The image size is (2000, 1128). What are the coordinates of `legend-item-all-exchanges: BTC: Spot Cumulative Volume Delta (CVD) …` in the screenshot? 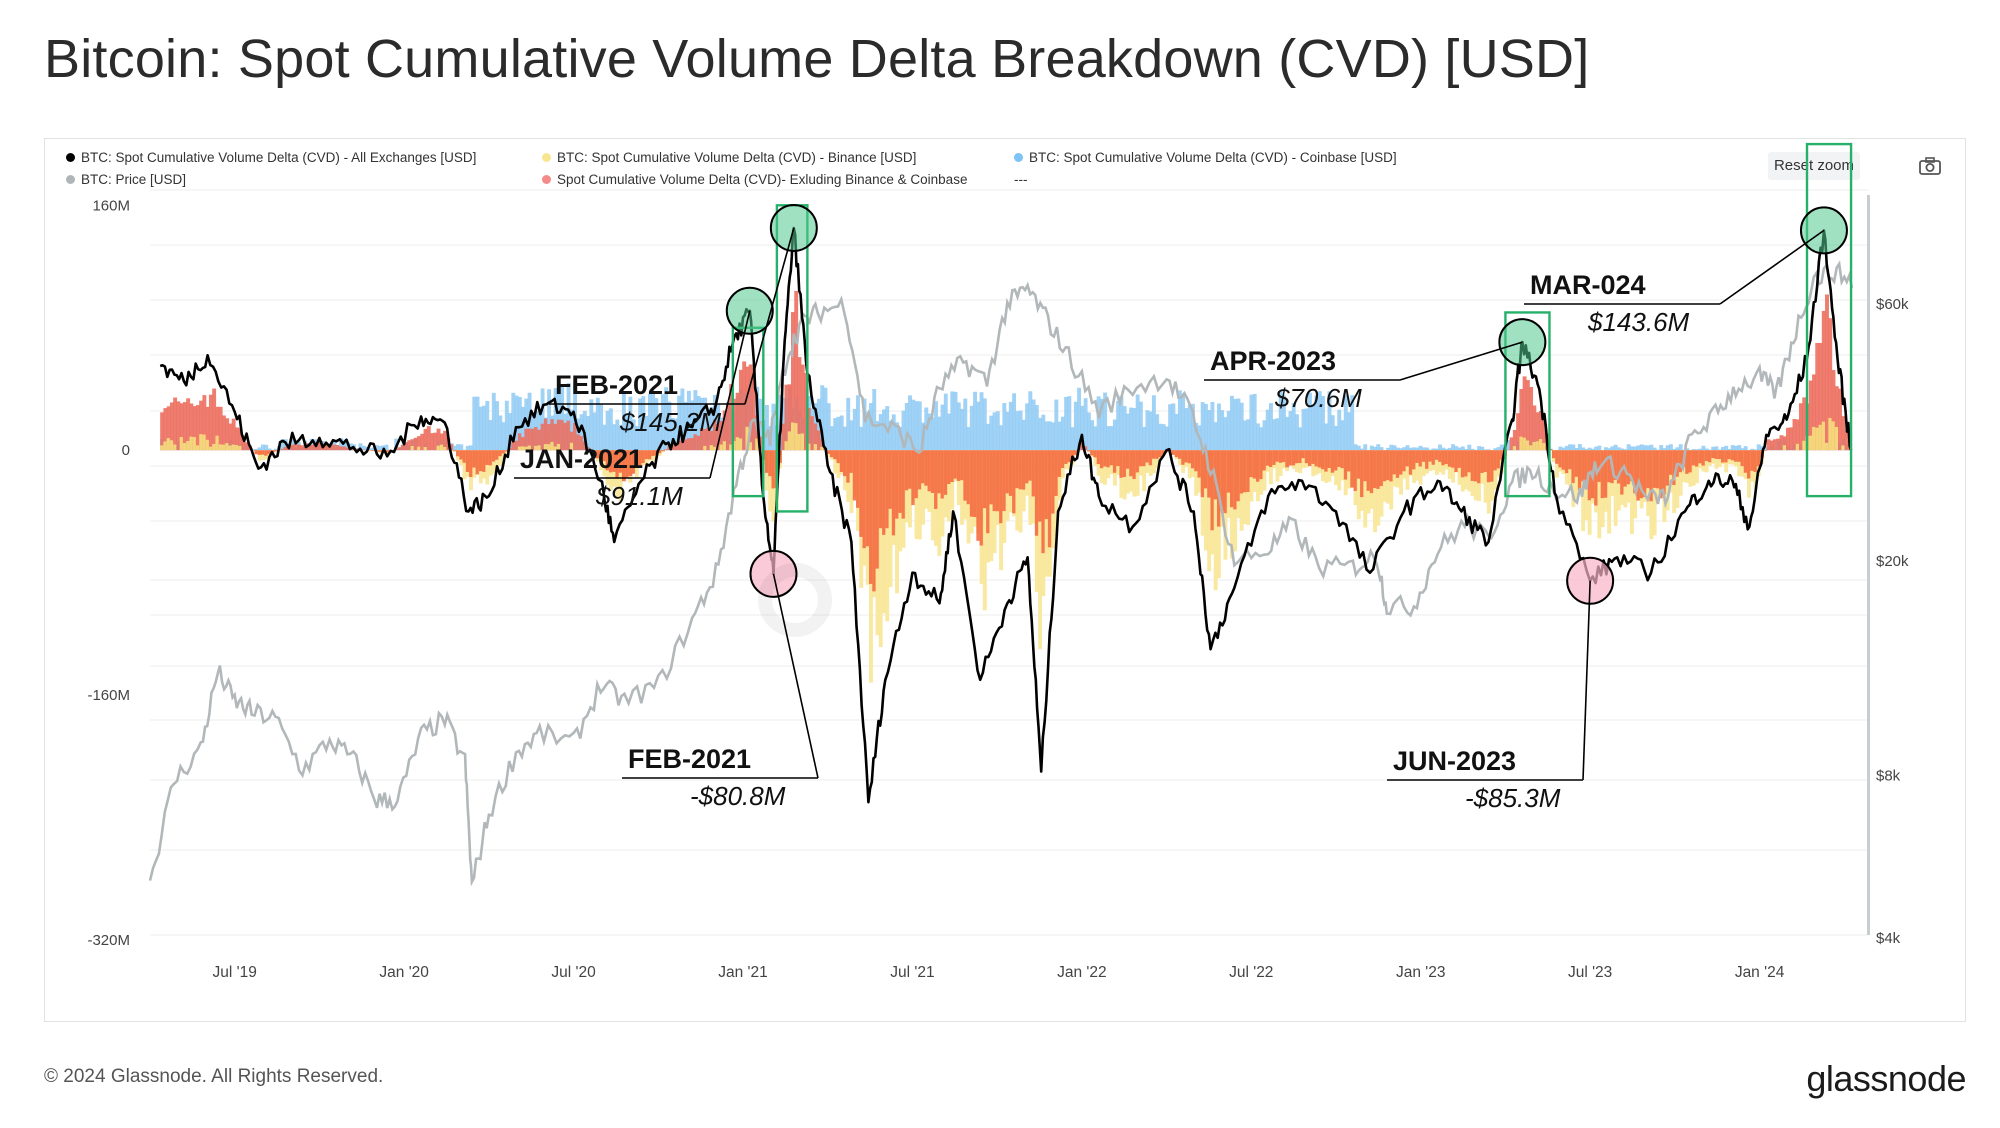 It's located at (271, 157).